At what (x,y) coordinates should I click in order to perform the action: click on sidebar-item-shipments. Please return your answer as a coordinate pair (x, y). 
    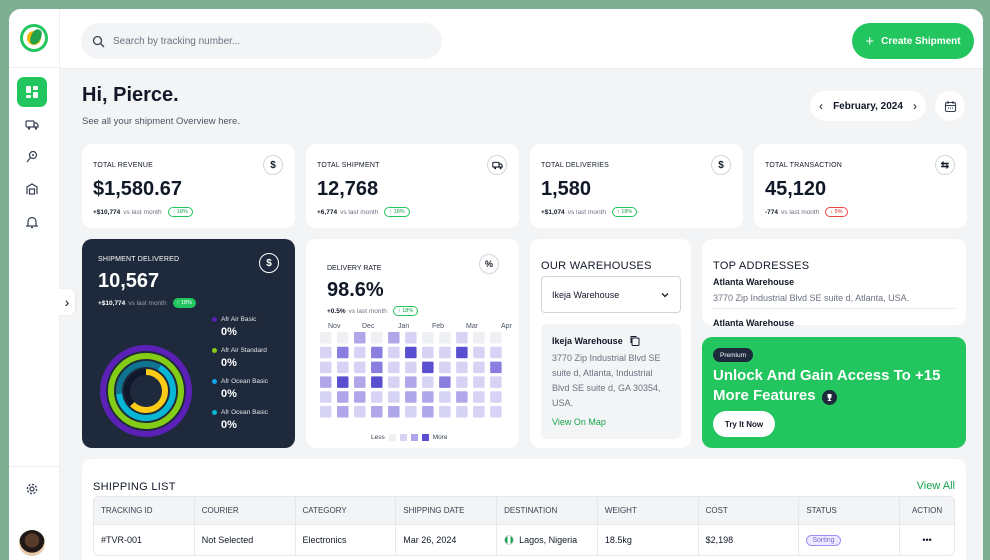
    Looking at the image, I should click on (32, 125).